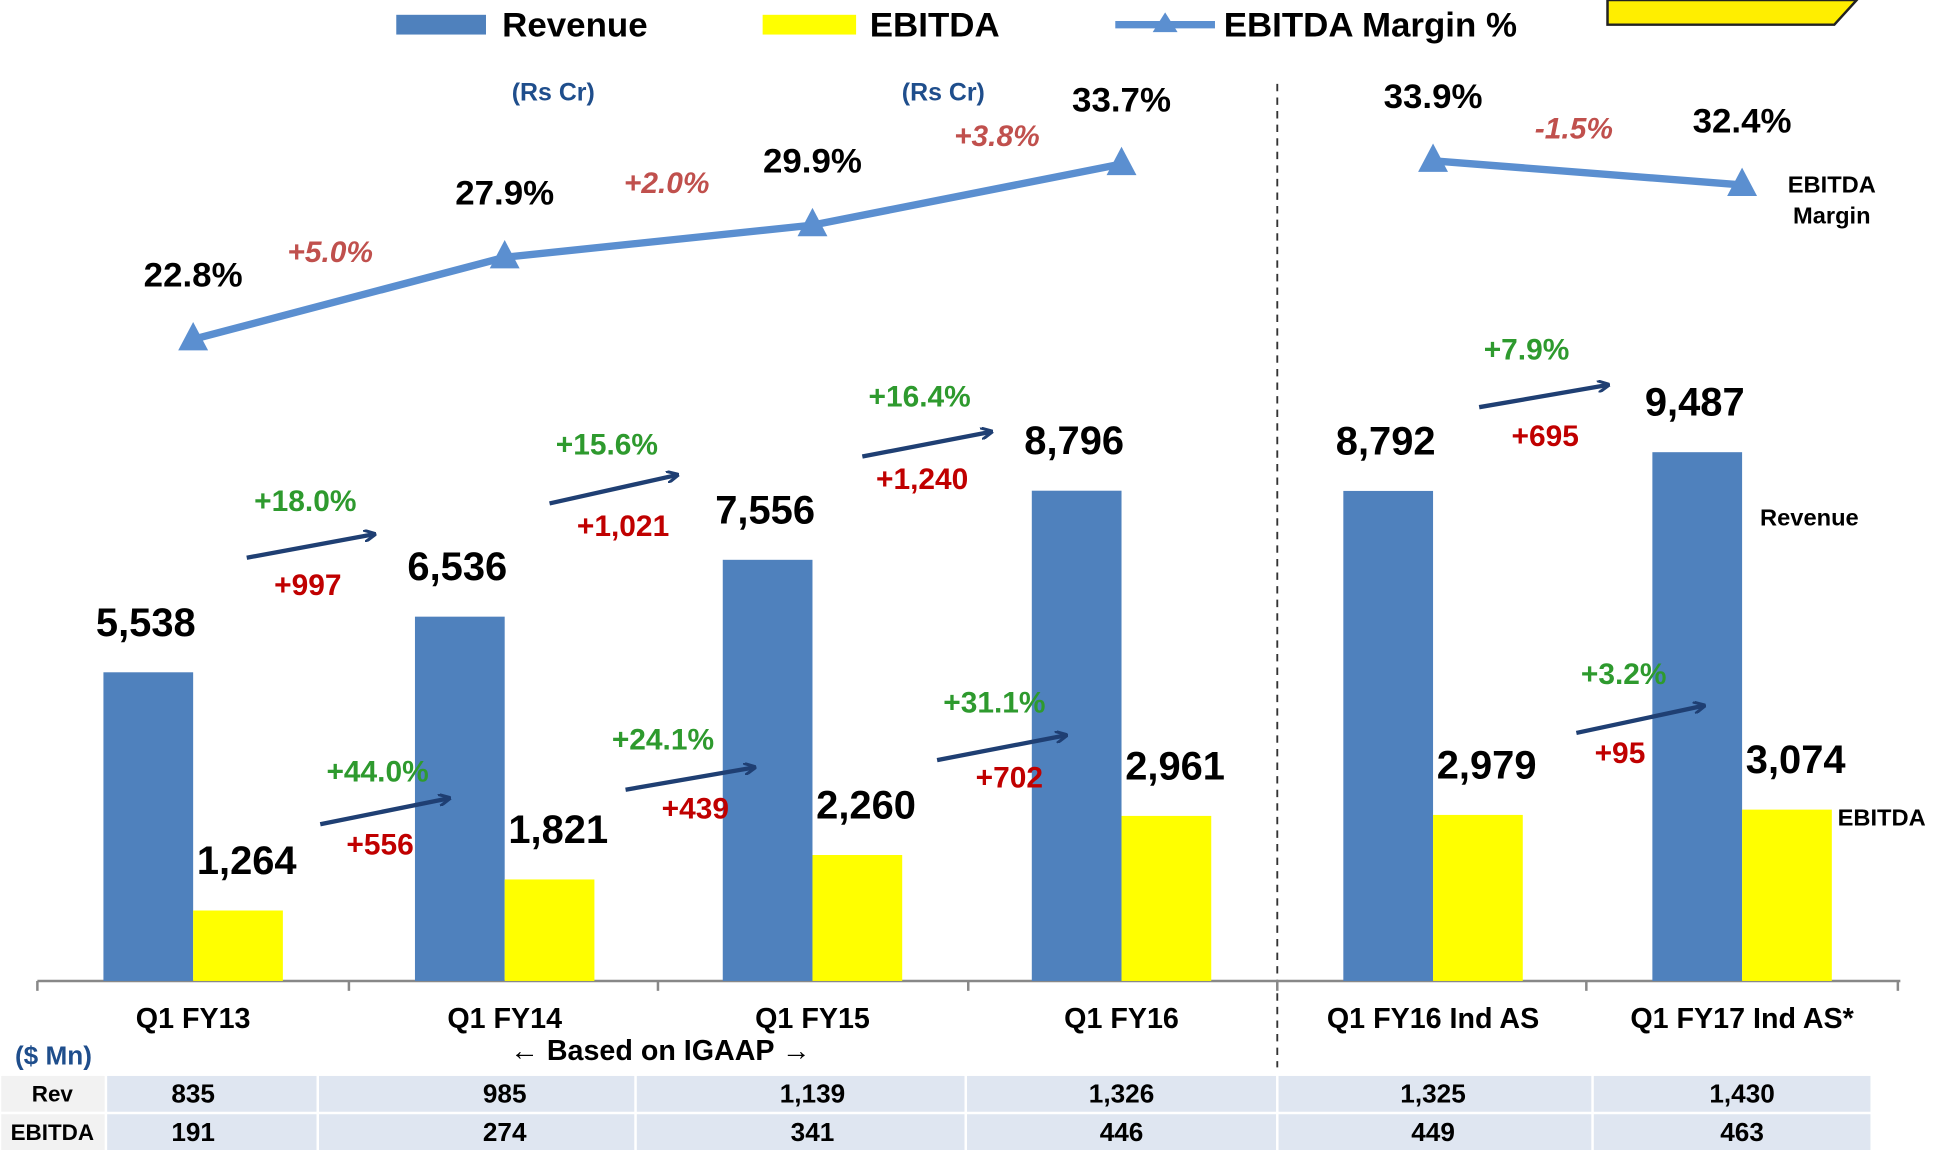  I want to click on revenue-label: 5,538, so click(146, 623).